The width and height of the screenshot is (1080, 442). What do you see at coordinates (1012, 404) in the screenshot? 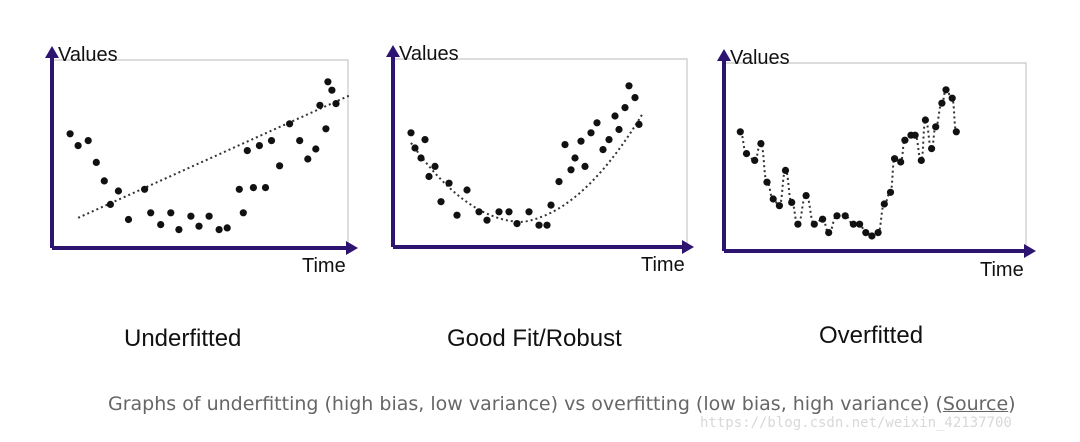
I see `caption-close: )` at bounding box center [1012, 404].